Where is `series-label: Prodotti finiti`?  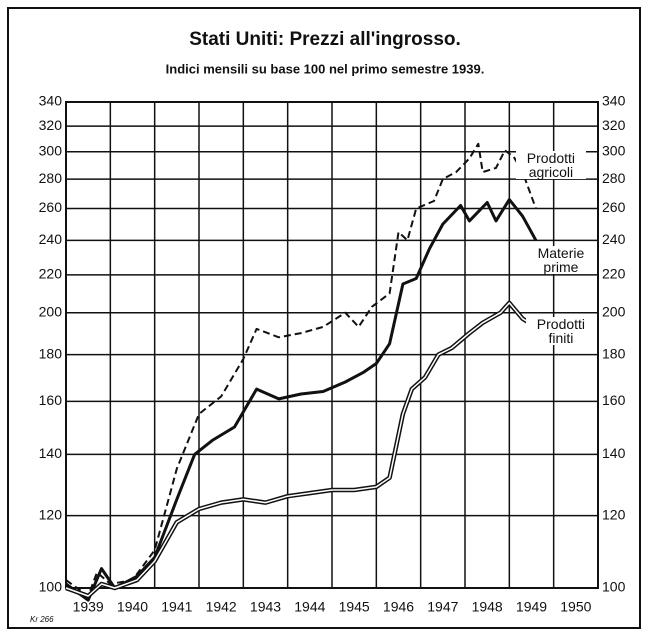 series-label: Prodotti finiti is located at coordinates (560, 330).